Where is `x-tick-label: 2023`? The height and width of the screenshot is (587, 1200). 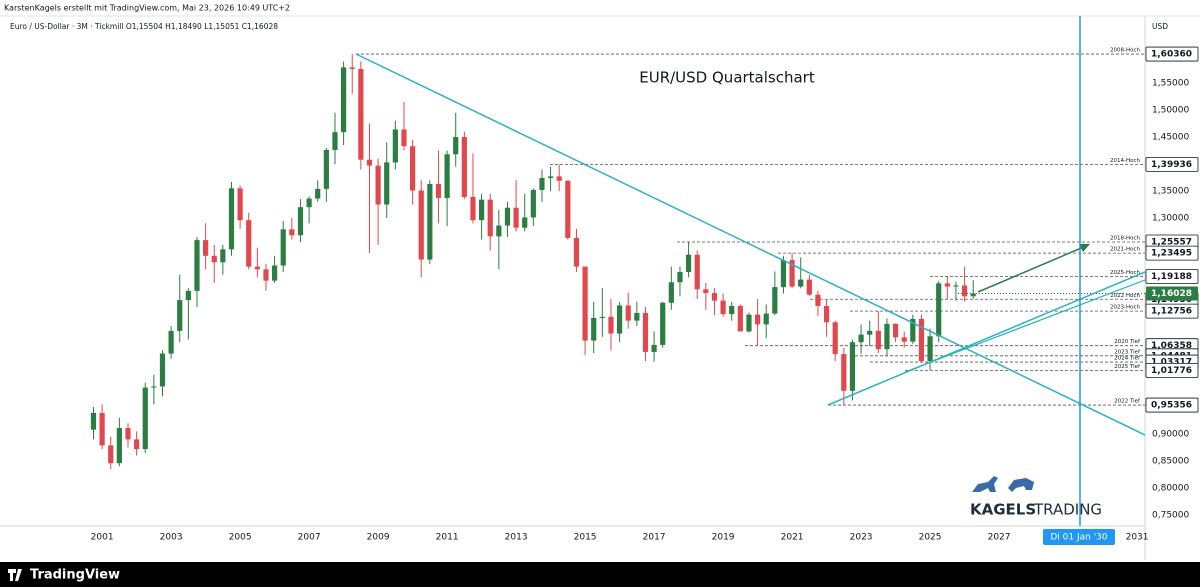
x-tick-label: 2023 is located at coordinates (861, 538).